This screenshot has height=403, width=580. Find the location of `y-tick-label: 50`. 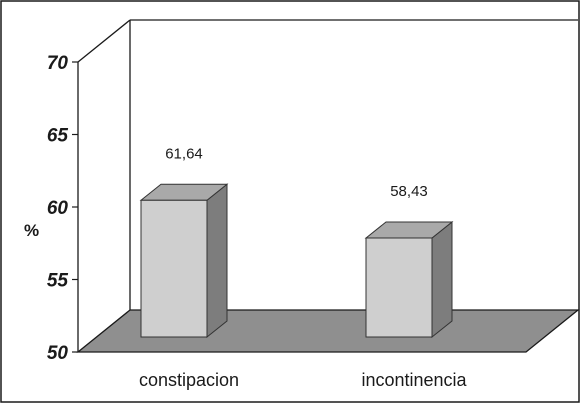

y-tick-label: 50 is located at coordinates (58, 353).